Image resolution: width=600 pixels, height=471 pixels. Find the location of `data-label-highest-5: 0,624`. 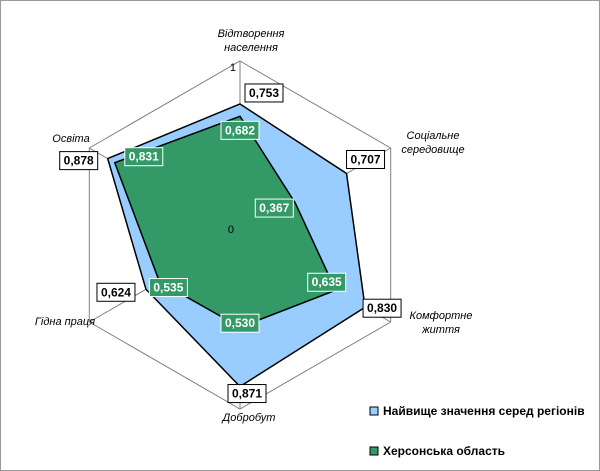

data-label-highest-5: 0,624 is located at coordinates (116, 292).